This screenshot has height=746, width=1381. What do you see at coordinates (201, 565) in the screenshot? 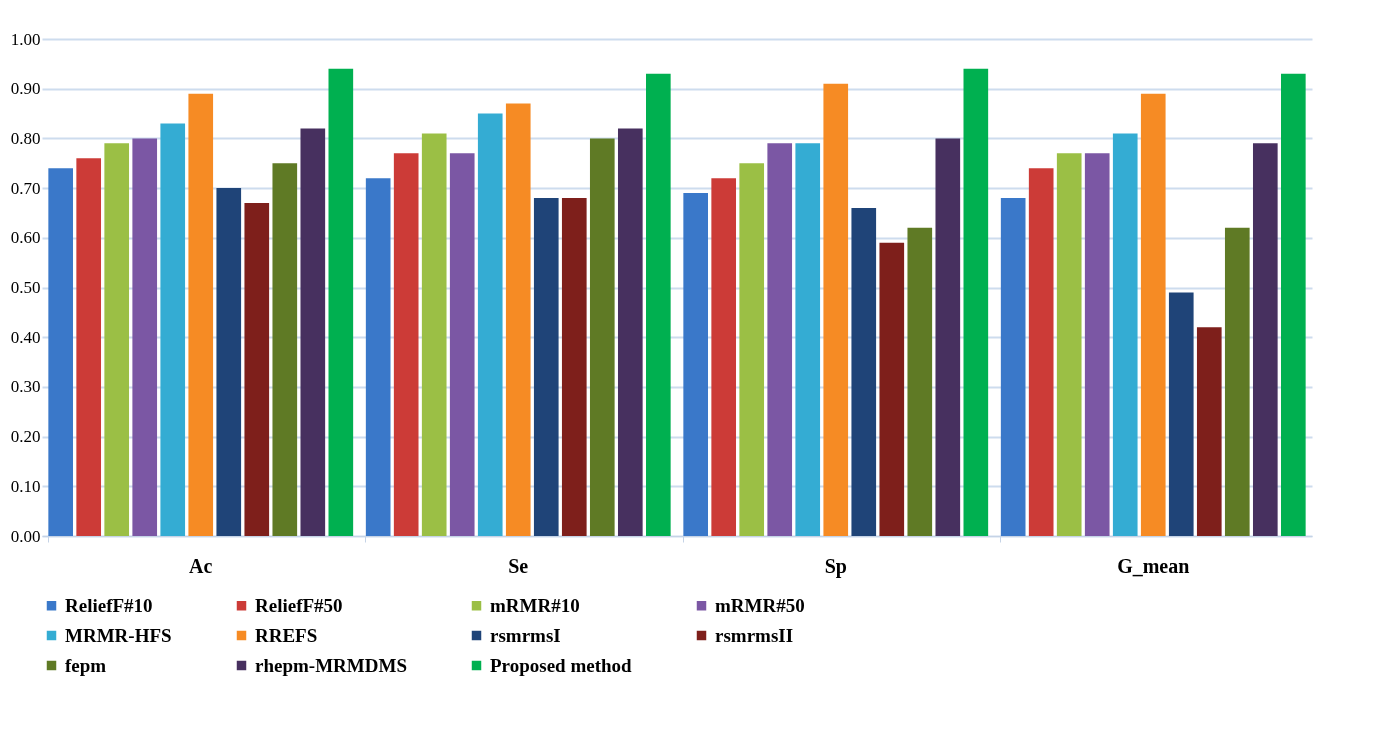
I see `x-tick-label: Ac` at bounding box center [201, 565].